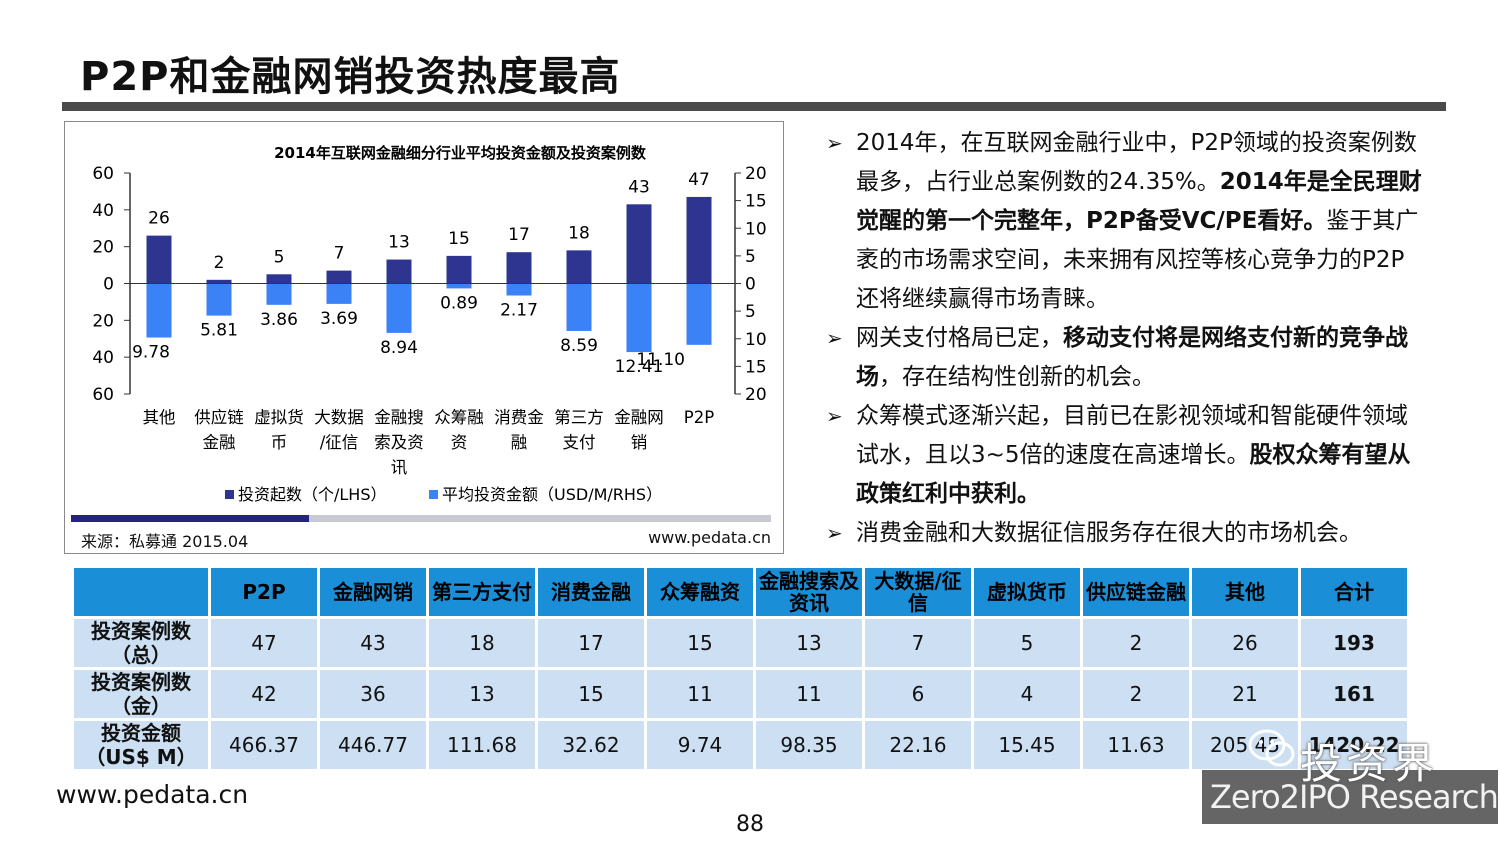 The image size is (1500, 844). What do you see at coordinates (579, 346) in the screenshot?
I see `bar-rhs-label: 8.59` at bounding box center [579, 346].